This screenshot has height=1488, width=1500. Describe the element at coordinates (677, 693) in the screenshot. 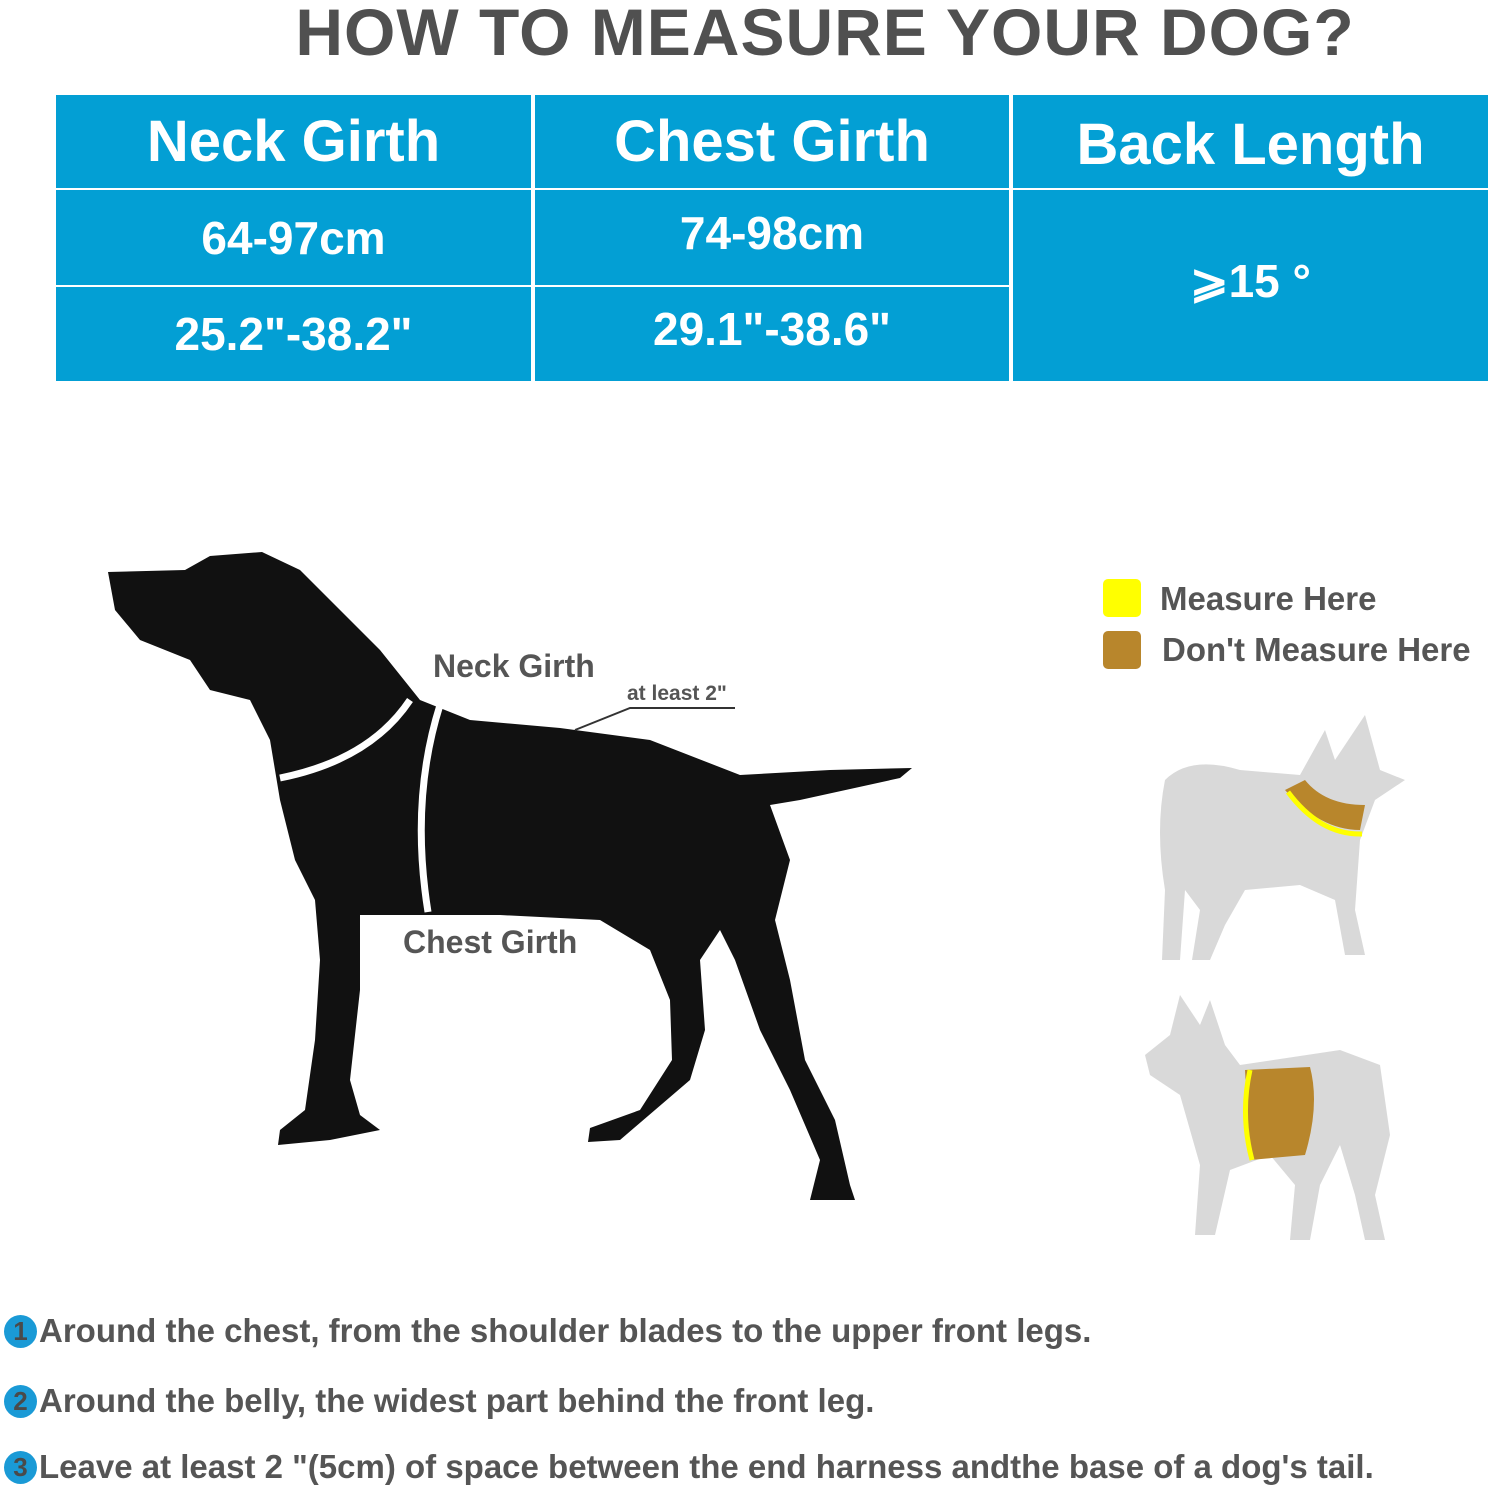

I see `gap-label: at least 2"` at that location.